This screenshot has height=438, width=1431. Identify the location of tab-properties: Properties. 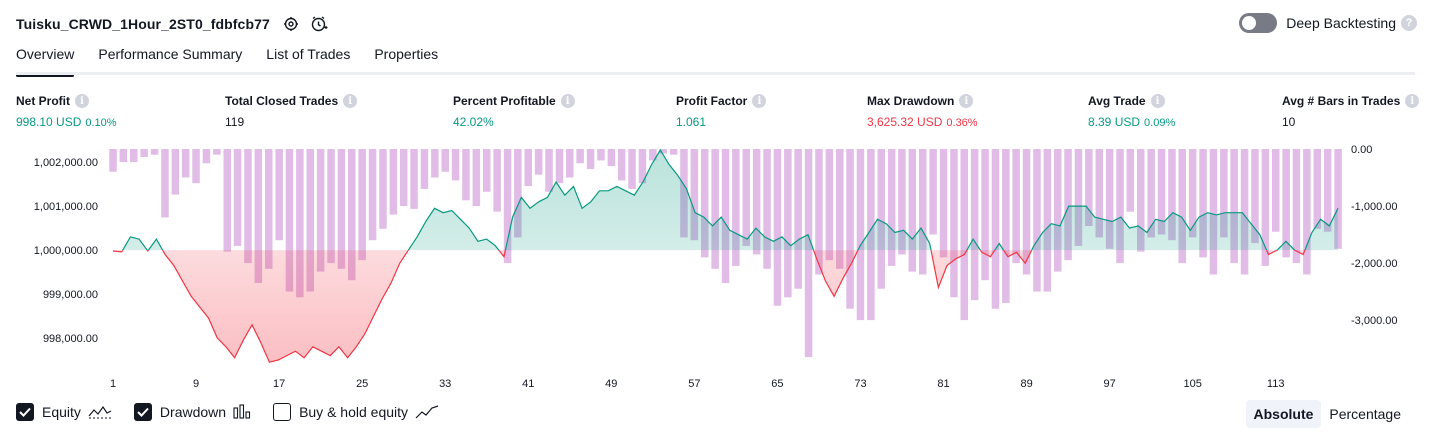
(406, 54).